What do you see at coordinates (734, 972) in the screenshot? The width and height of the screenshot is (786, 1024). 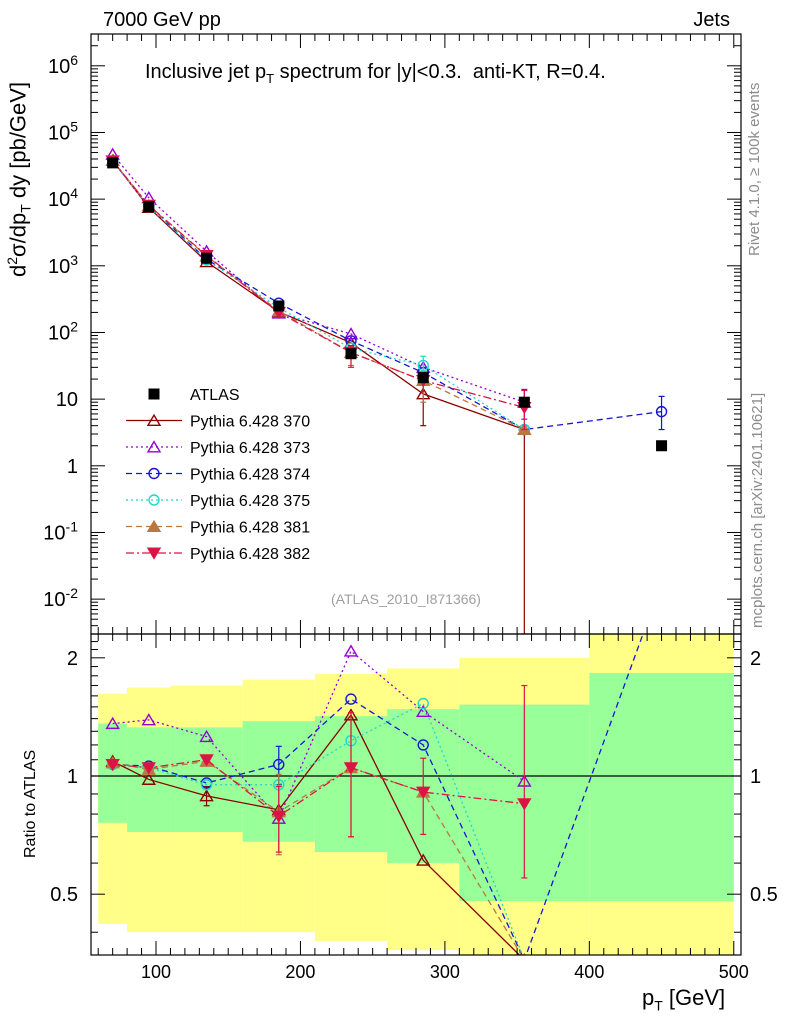 I see `x-tick-label-500: 500` at bounding box center [734, 972].